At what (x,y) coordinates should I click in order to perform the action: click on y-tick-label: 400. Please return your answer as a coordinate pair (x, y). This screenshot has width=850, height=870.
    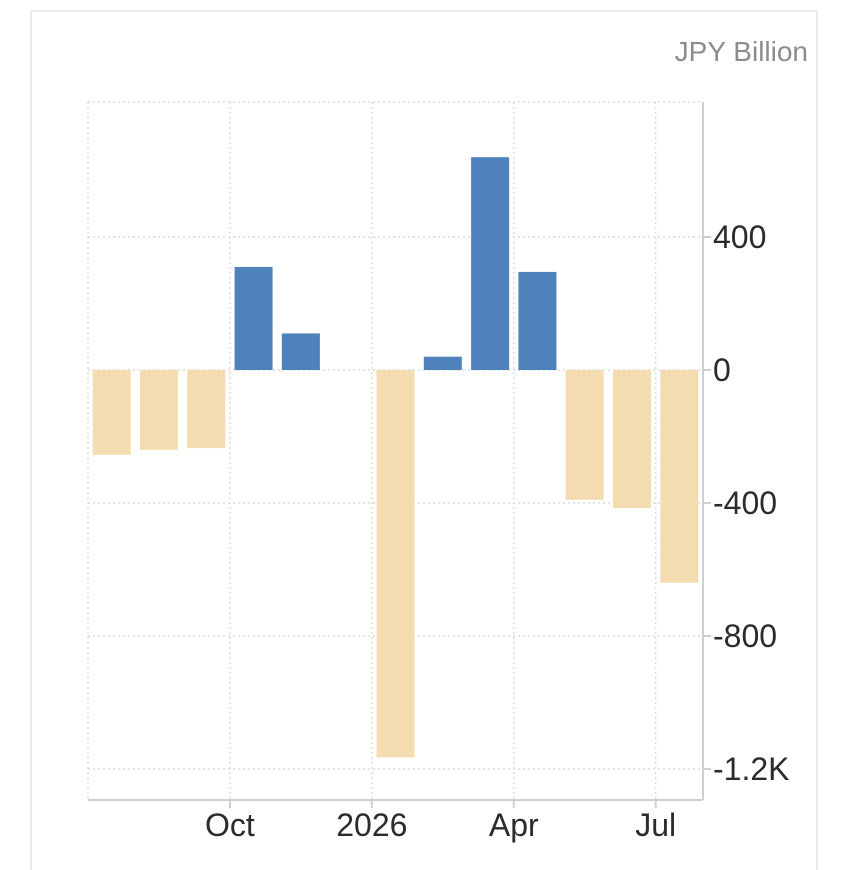
    Looking at the image, I should click on (739, 237).